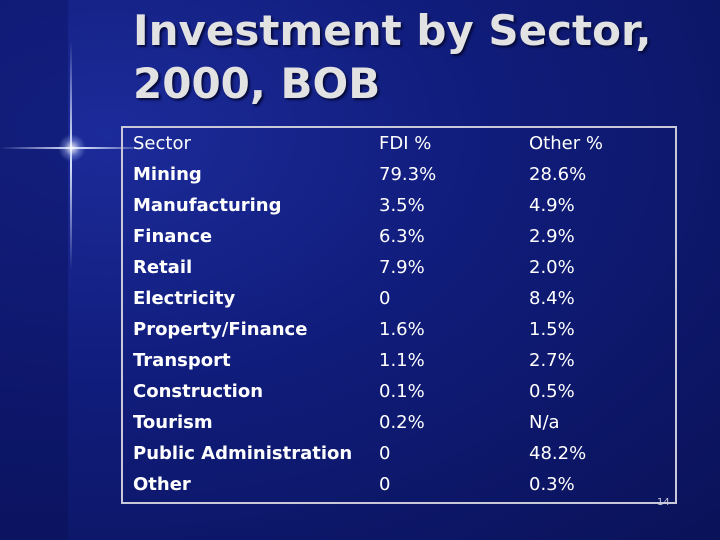 Image resolution: width=720 pixels, height=540 pixels. What do you see at coordinates (399, 484) in the screenshot?
I see `table-row: Other 0 0.3%` at bounding box center [399, 484].